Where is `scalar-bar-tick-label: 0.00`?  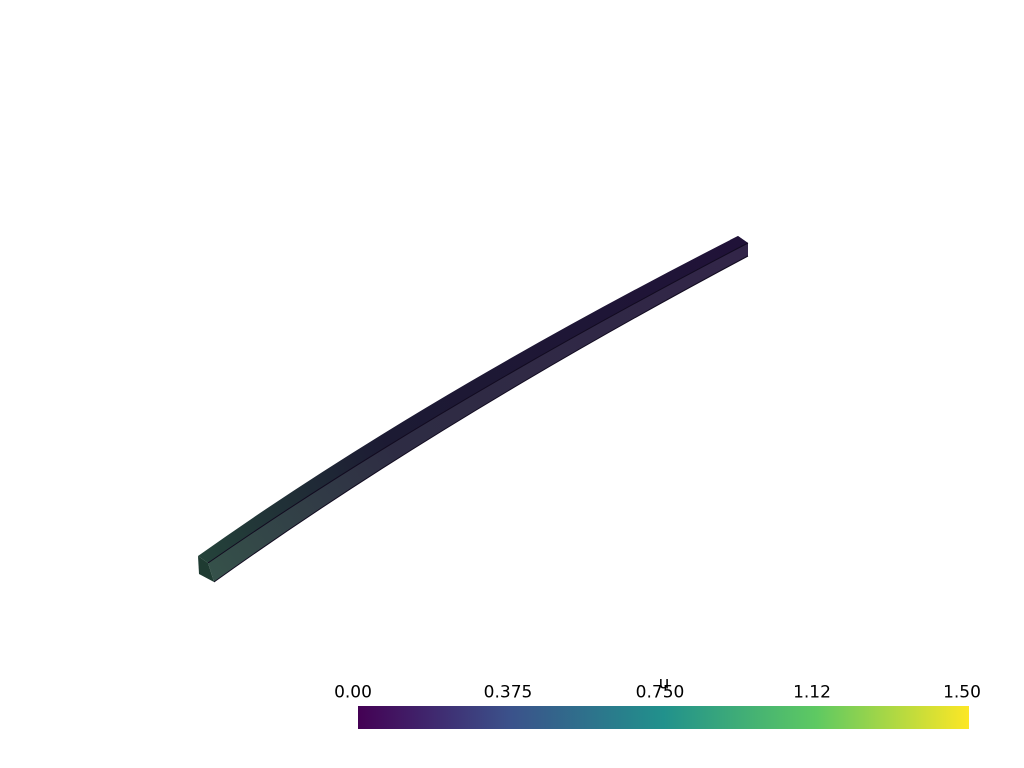 scalar-bar-tick-label: 0.00 is located at coordinates (353, 692).